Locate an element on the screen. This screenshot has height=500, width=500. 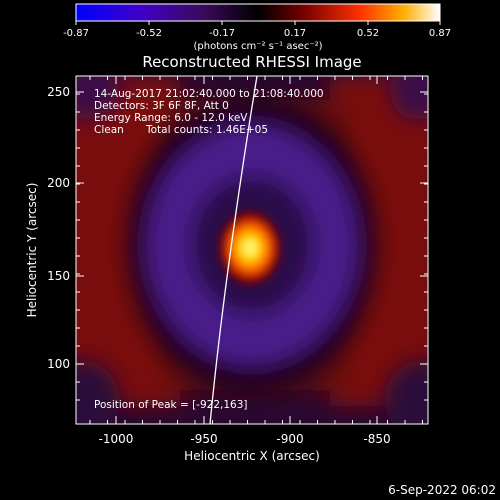
x-tick-label: -950 is located at coordinates (203, 439).